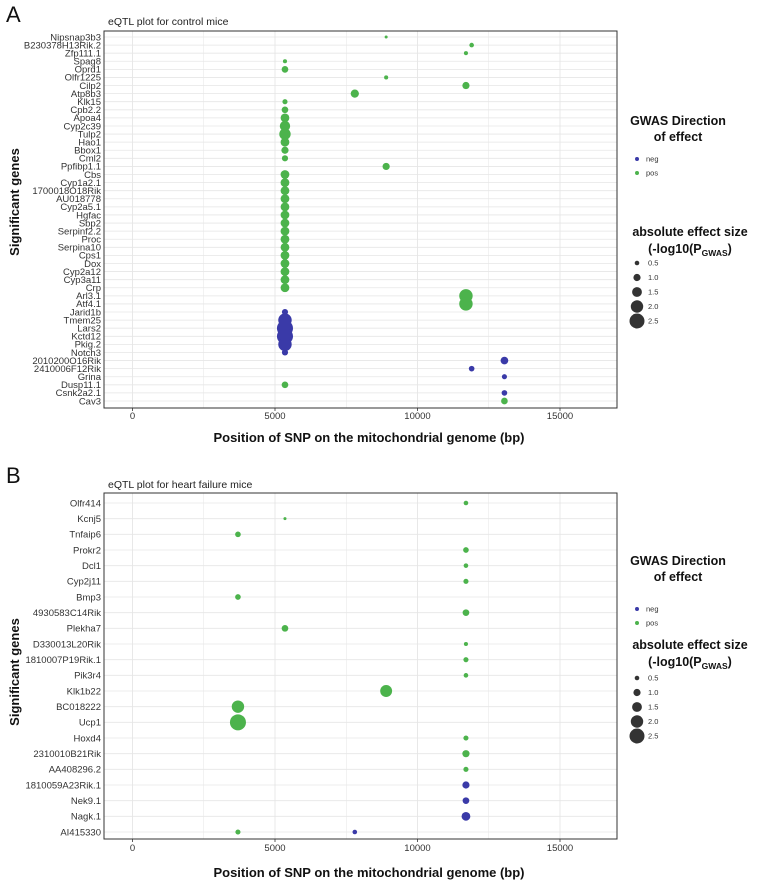 The width and height of the screenshot is (777, 885). What do you see at coordinates (86, 94) in the screenshot?
I see `y-tick-label: Atp8b3` at bounding box center [86, 94].